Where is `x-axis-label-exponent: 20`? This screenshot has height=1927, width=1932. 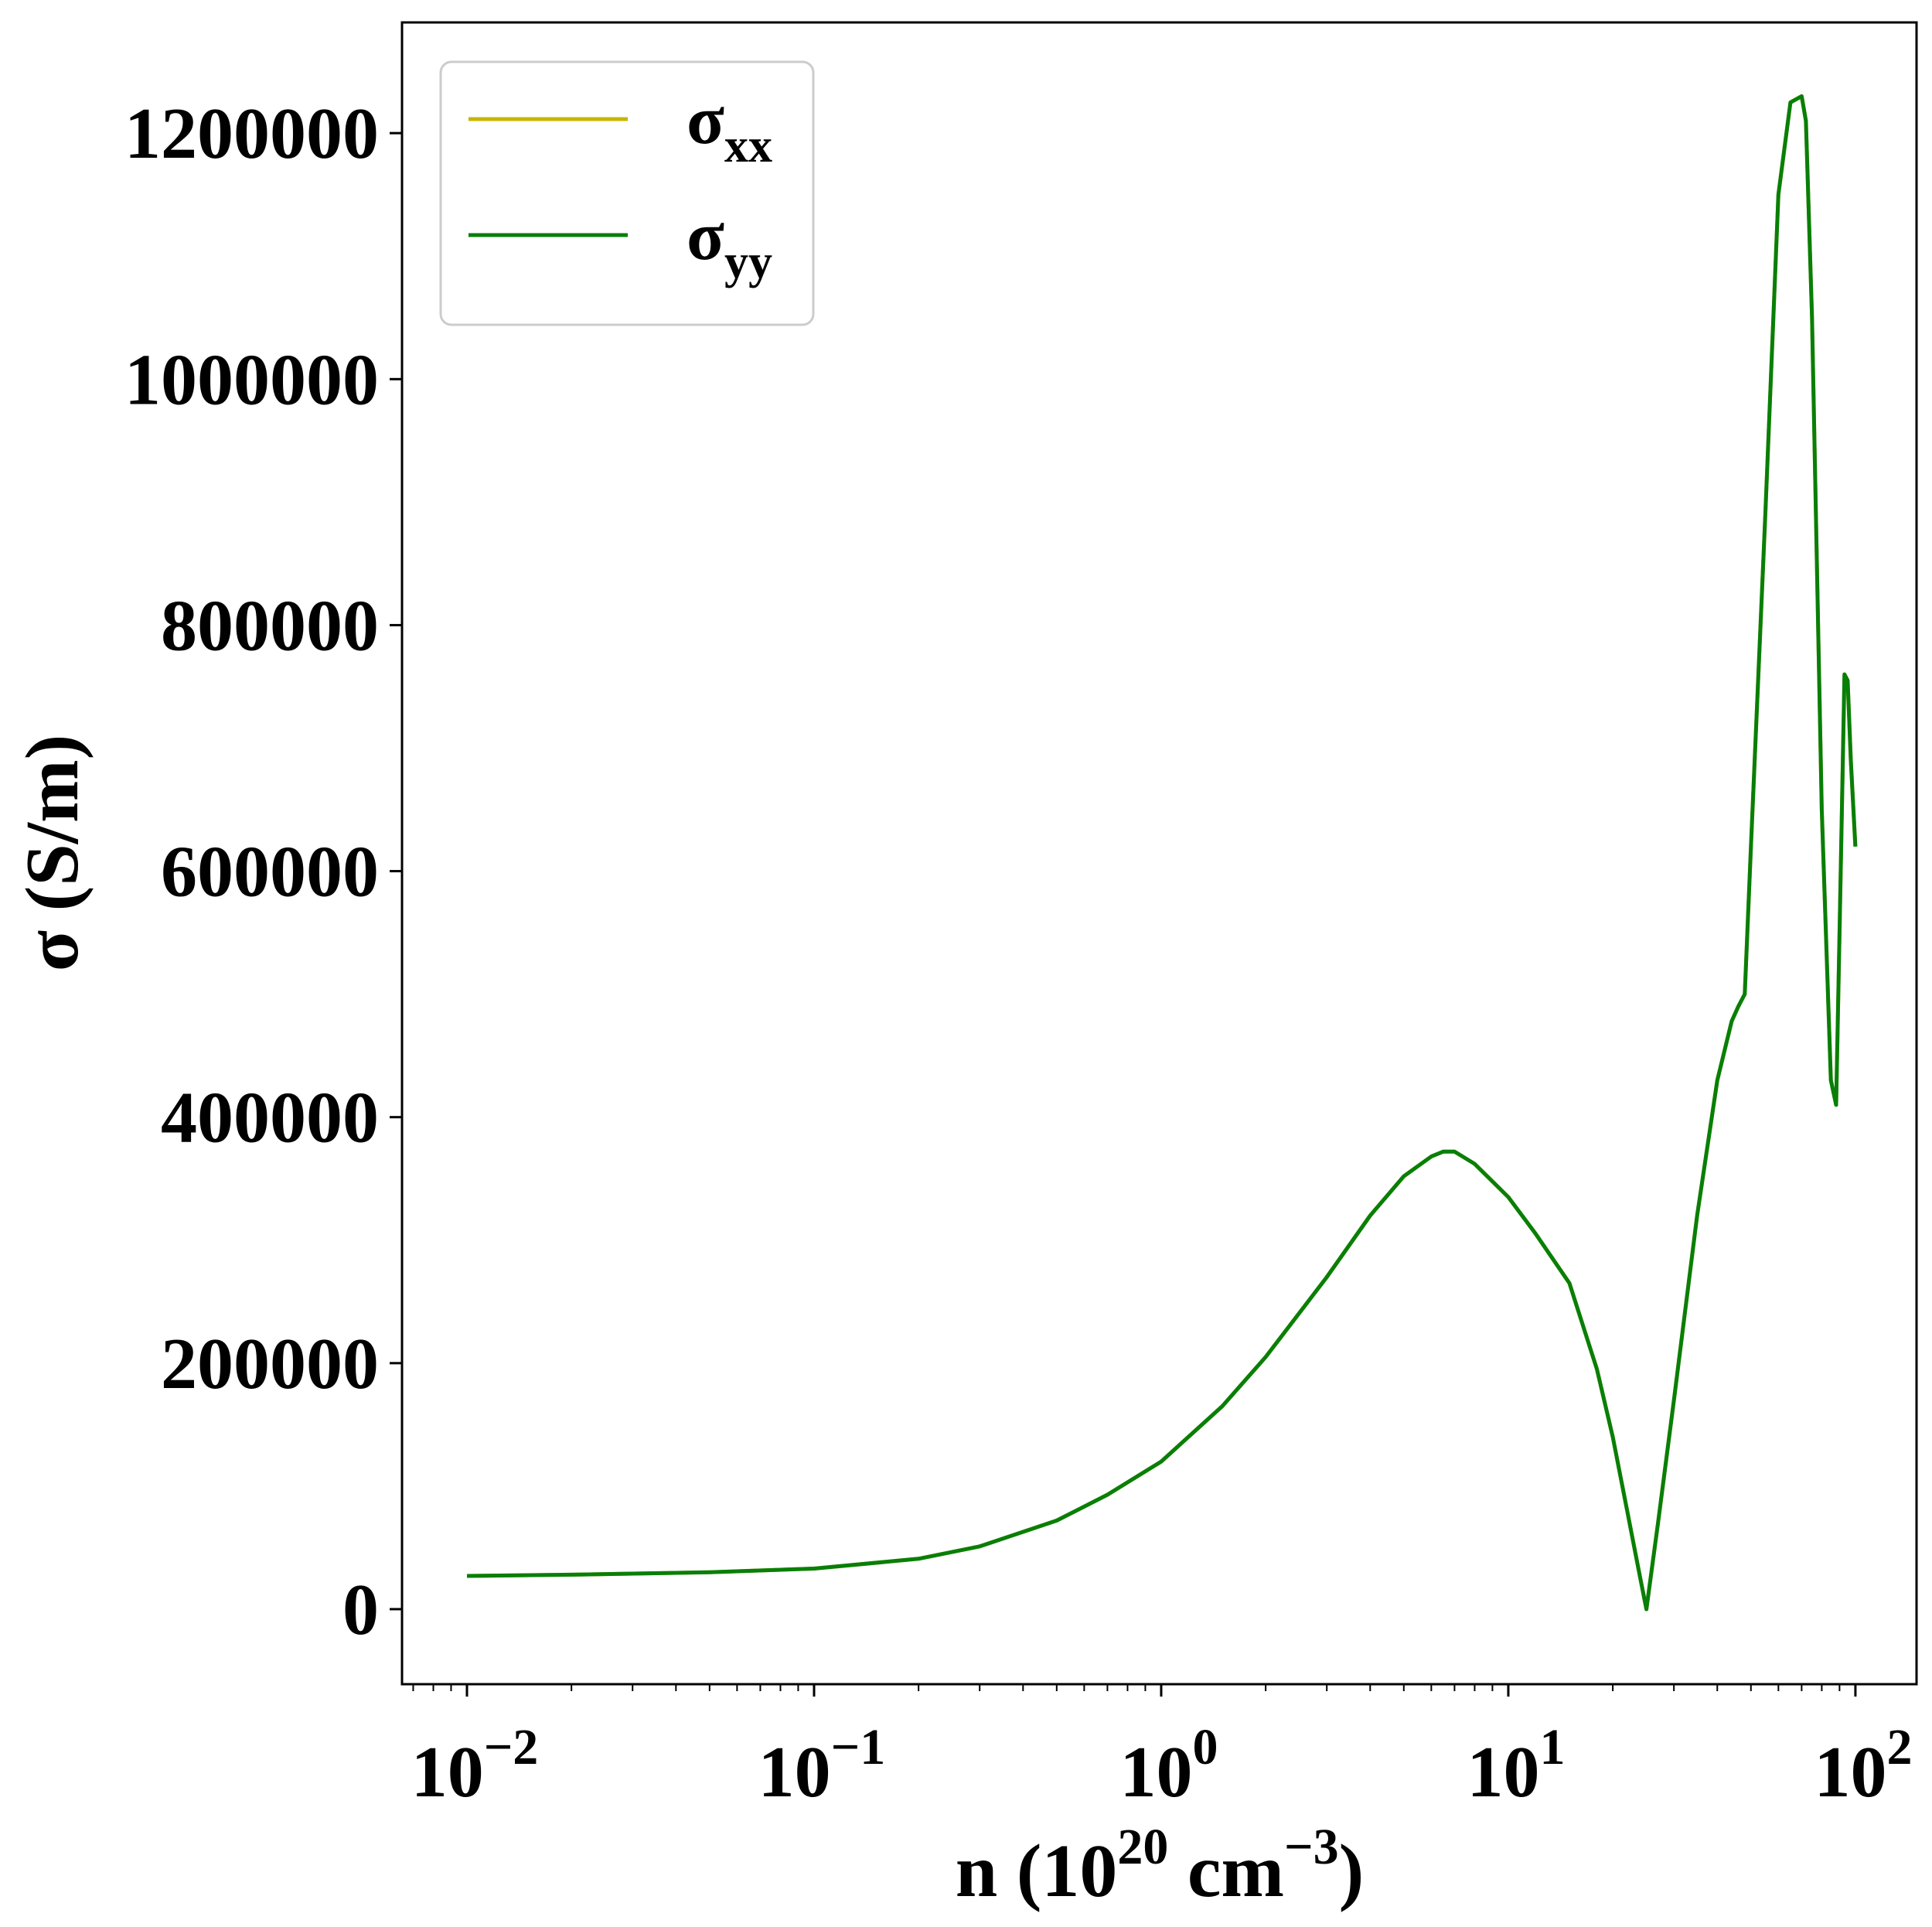
x-axis-label-exponent: 20 is located at coordinates (1142, 1847).